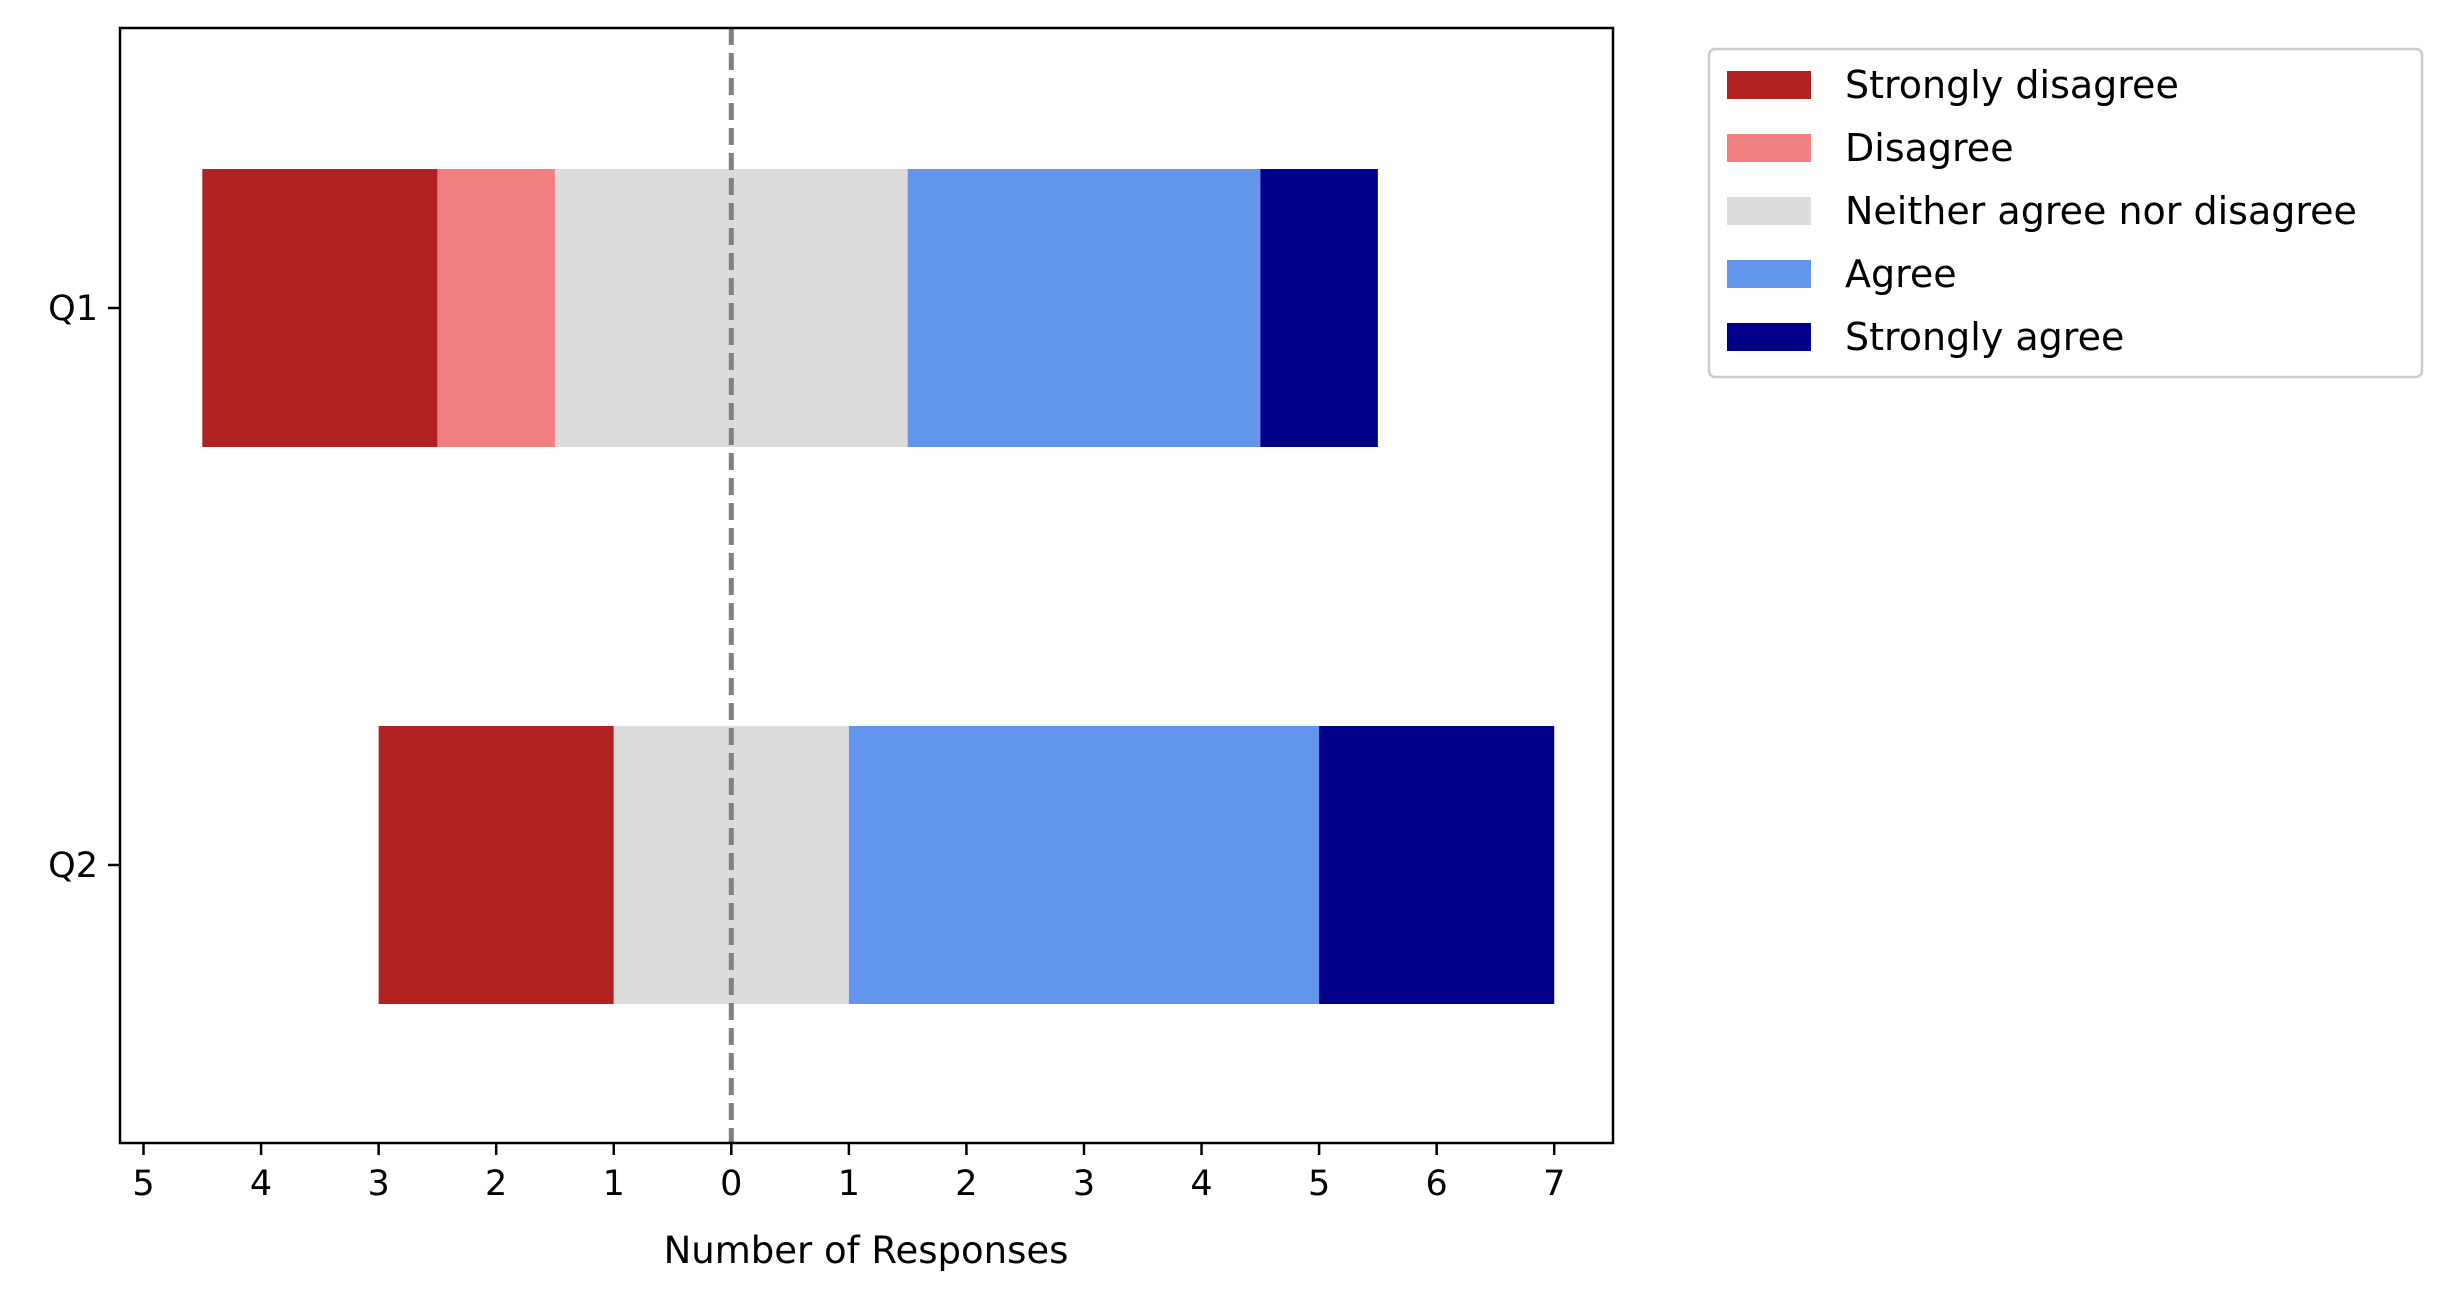 This screenshot has height=1298, width=2442. Describe the element at coordinates (1901, 274) in the screenshot. I see `legend-label: Agree` at that location.